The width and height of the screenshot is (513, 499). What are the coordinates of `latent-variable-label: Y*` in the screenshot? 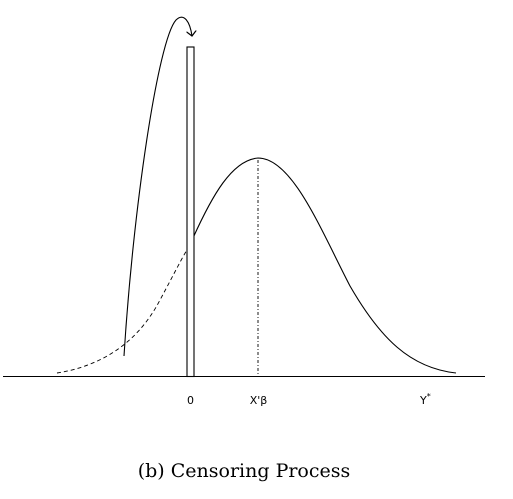 It's located at (425, 399).